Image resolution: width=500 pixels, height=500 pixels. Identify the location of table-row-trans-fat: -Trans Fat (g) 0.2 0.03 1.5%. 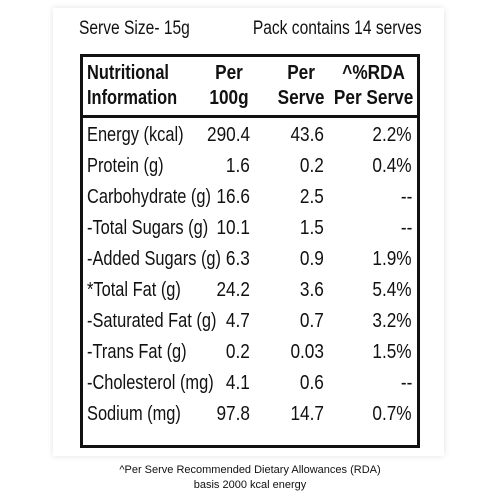
(250, 352).